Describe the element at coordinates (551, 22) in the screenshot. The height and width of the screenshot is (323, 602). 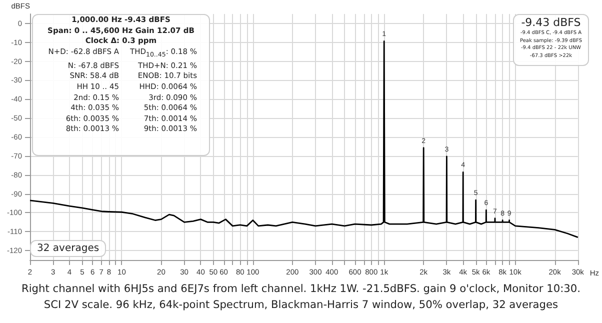
I see `annotation: -9.43 dBFS` at that location.